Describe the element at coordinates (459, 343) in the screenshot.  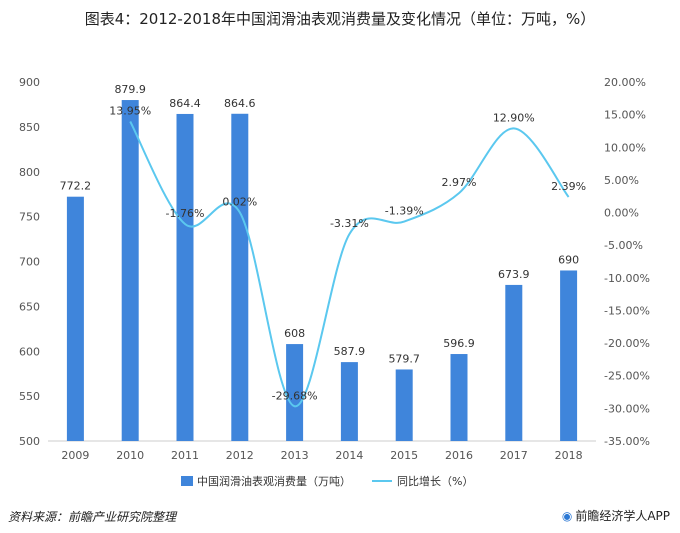
I see `bar-value-label: 596.9` at that location.